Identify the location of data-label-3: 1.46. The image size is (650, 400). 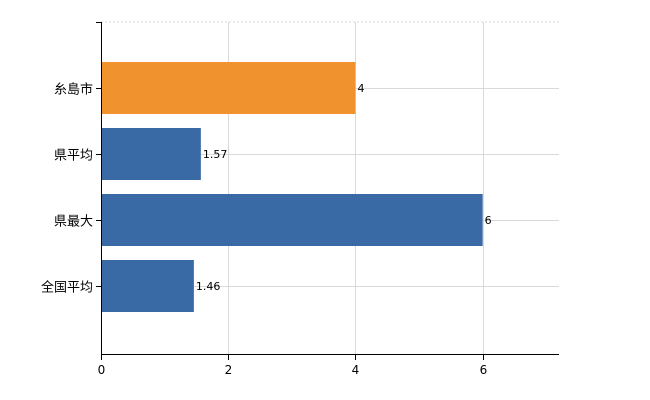
(208, 286).